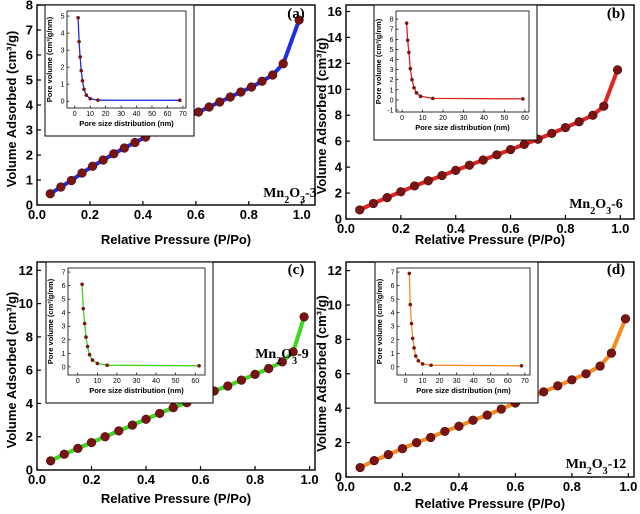 The height and width of the screenshot is (514, 640). What do you see at coordinates (286, 200) in the screenshot?
I see `sample-label-part: 2` at bounding box center [286, 200].